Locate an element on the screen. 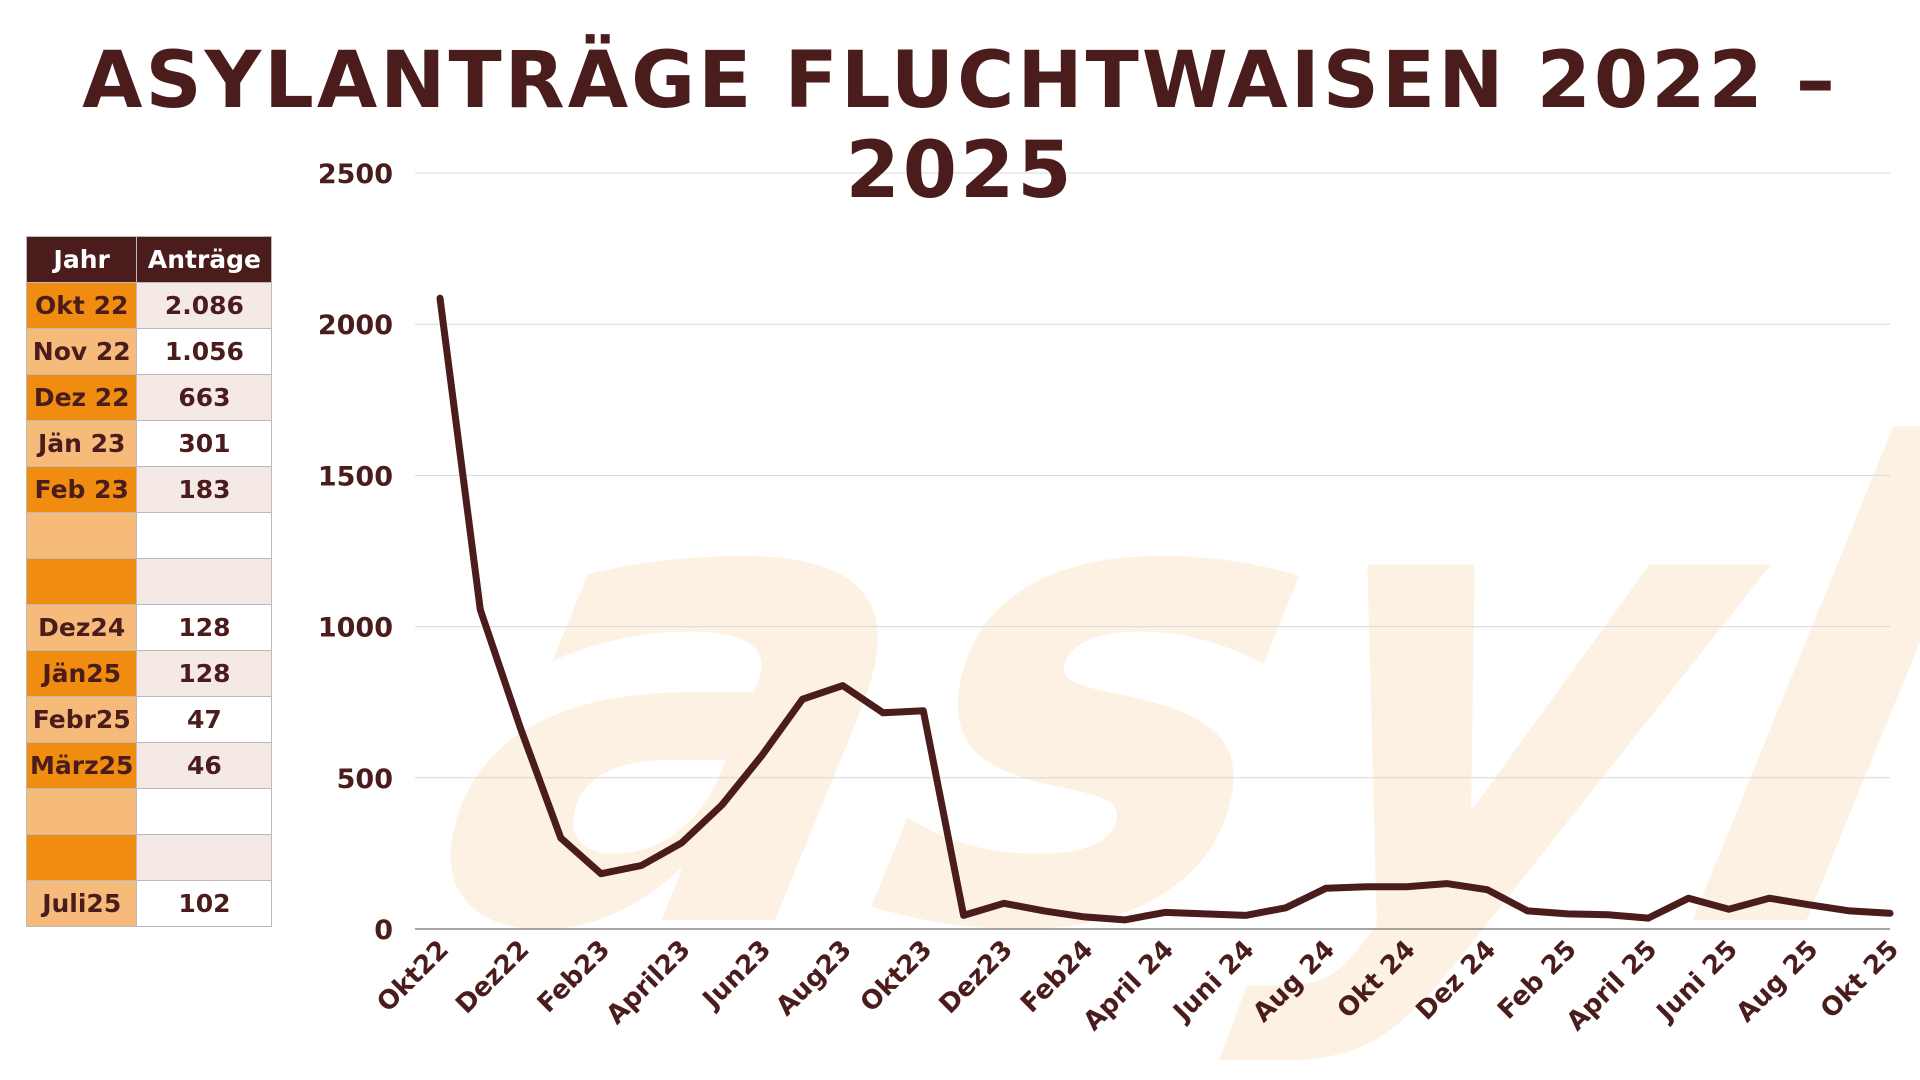 The height and width of the screenshot is (1080, 1920). table-row: Jän25 128 is located at coordinates (149, 673).